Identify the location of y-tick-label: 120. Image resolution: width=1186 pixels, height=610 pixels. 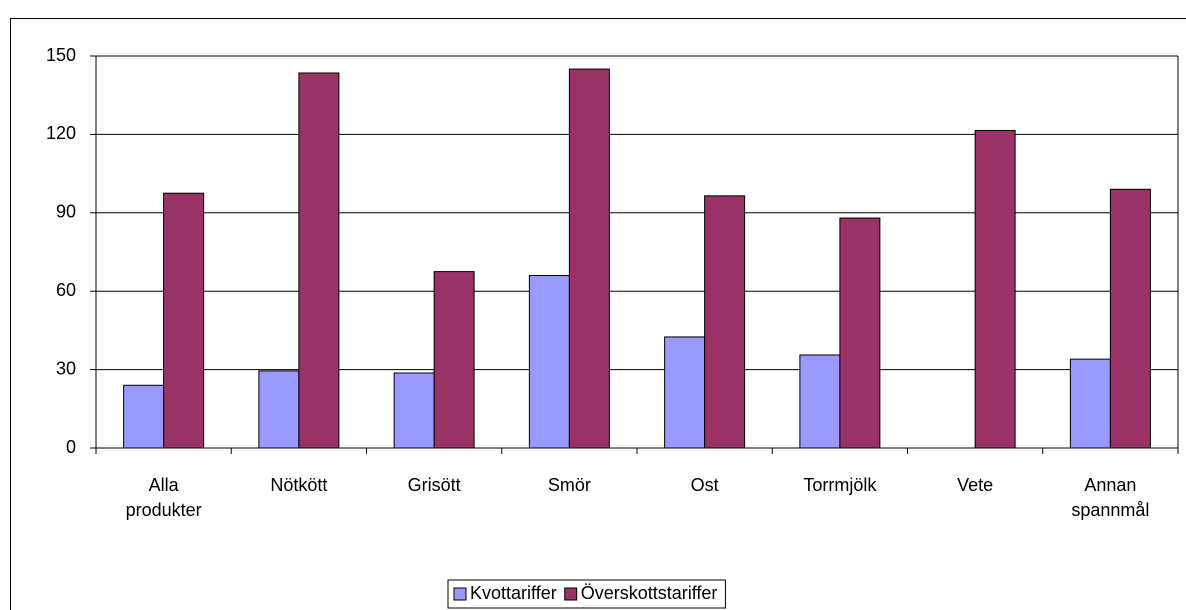
(61, 133).